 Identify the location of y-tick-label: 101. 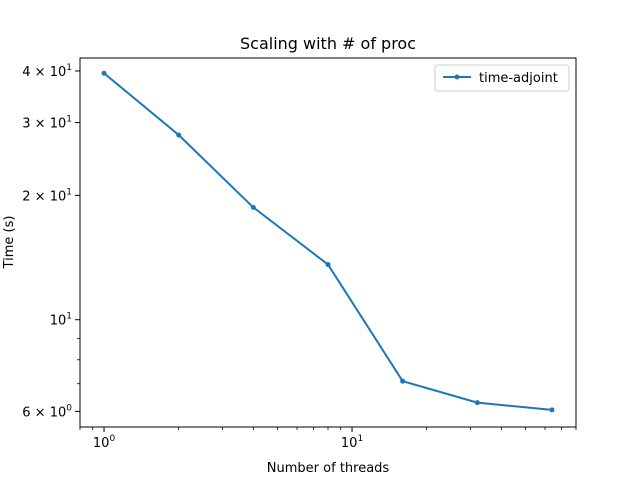
(61, 320).